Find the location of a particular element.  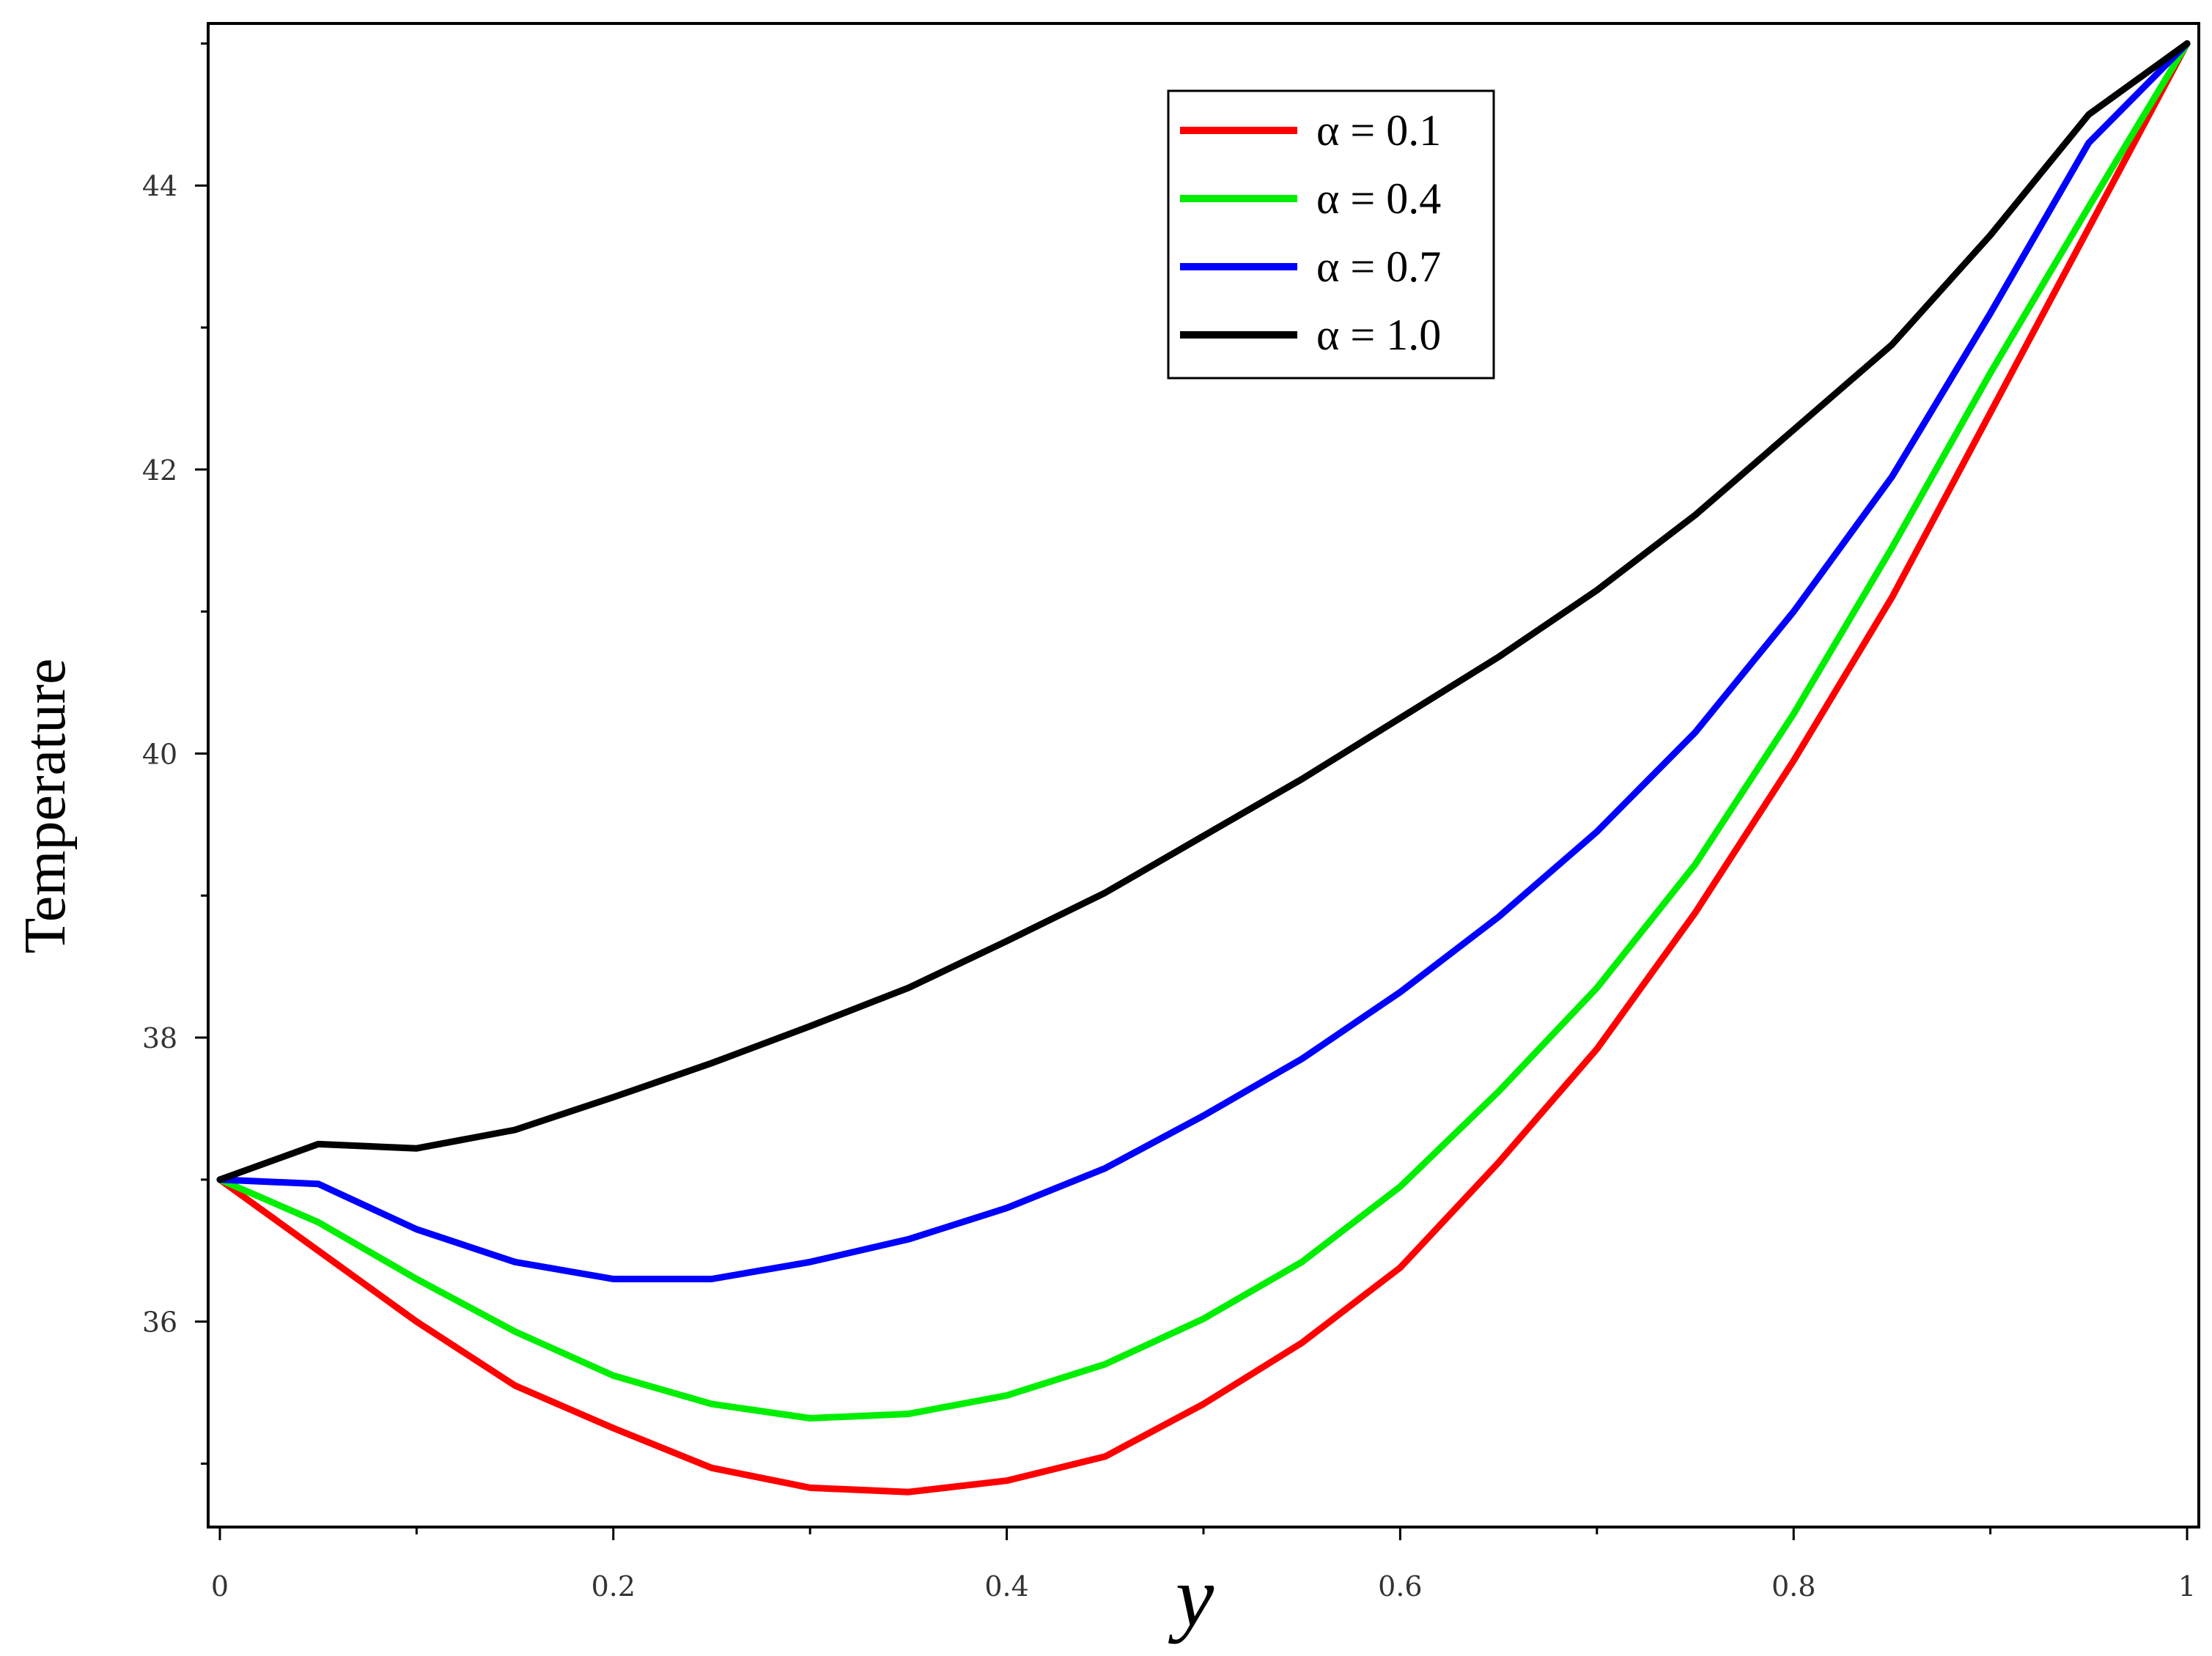

legend-label-3: α = 0.7 is located at coordinates (1378, 267).